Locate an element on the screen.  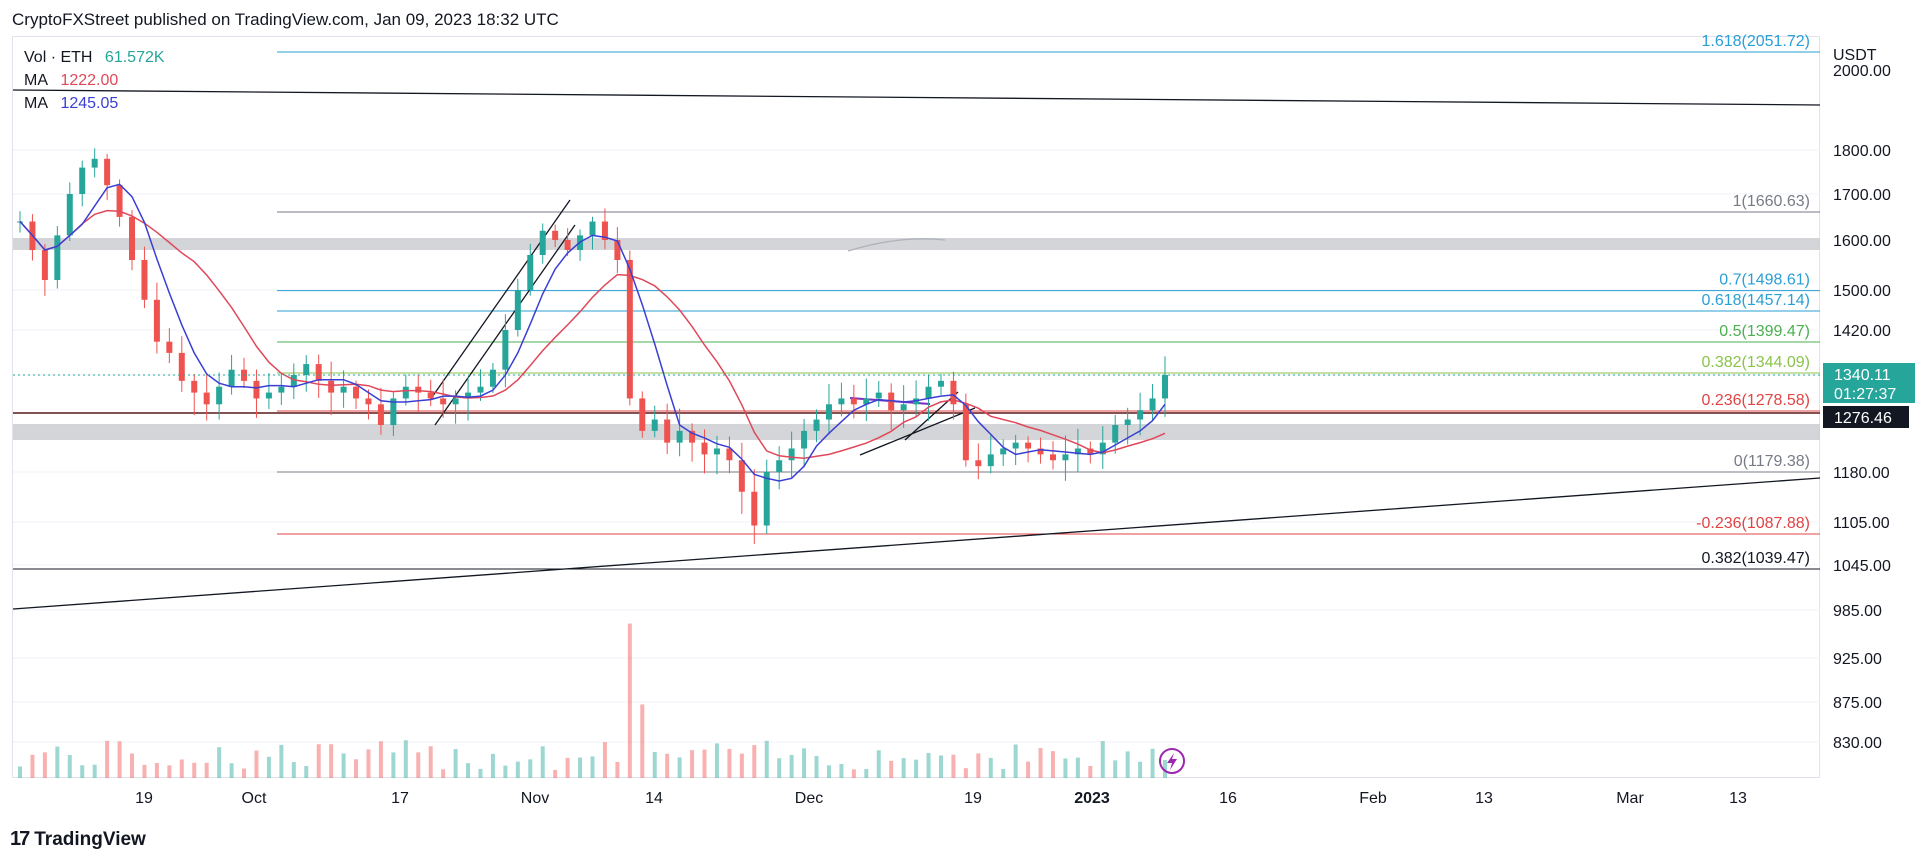
legend-ma-red-value: 1222.00 is located at coordinates (89, 80).